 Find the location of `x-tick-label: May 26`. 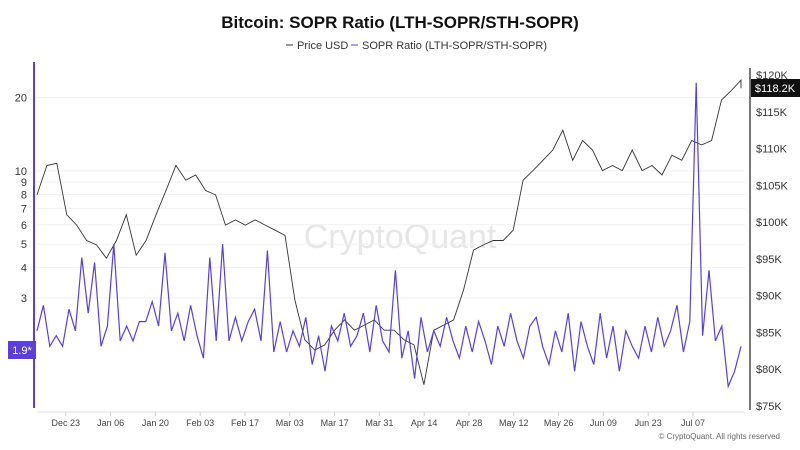

x-tick-label: May 26 is located at coordinates (559, 423).